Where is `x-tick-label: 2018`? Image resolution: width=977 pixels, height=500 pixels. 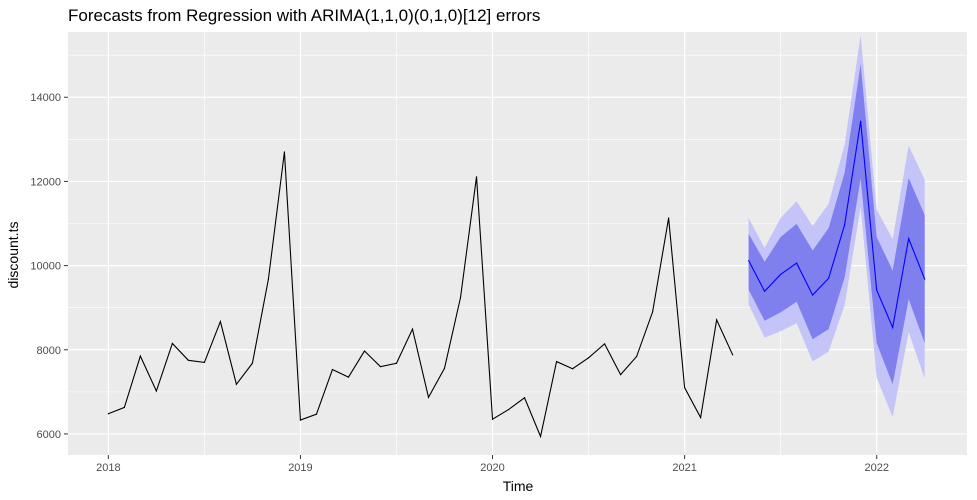
x-tick-label: 2018 is located at coordinates (108, 468).